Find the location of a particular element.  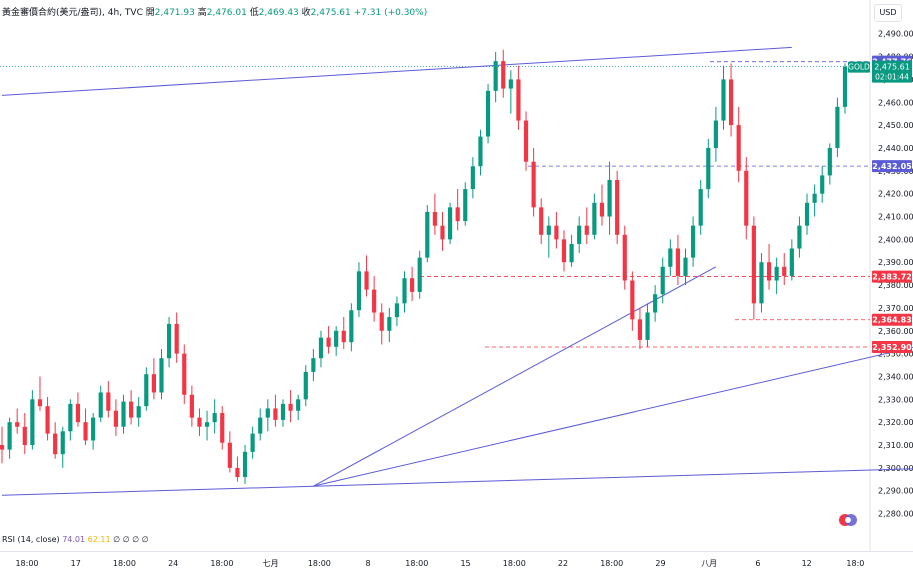

price-level-label: 2,364.83 is located at coordinates (891, 320).